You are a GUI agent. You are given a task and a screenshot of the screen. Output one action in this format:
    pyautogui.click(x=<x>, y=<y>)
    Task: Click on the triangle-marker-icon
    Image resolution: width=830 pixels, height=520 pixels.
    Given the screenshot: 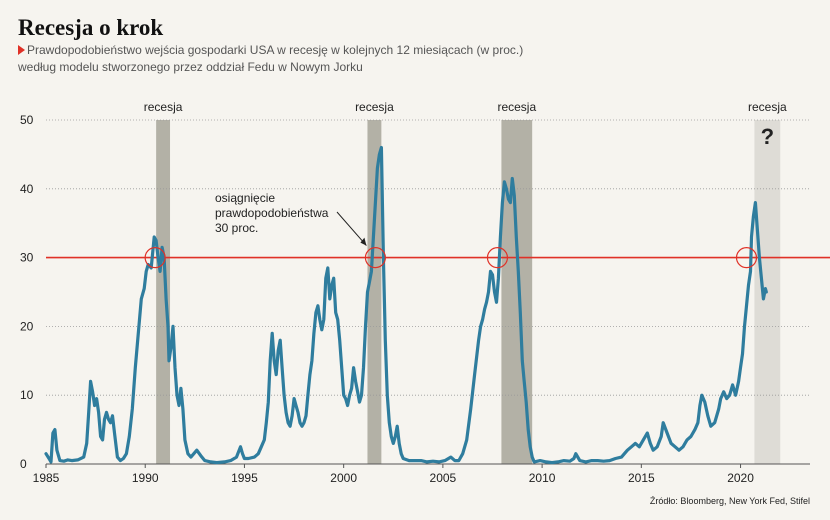 What is the action you would take?
    pyautogui.click(x=21, y=50)
    